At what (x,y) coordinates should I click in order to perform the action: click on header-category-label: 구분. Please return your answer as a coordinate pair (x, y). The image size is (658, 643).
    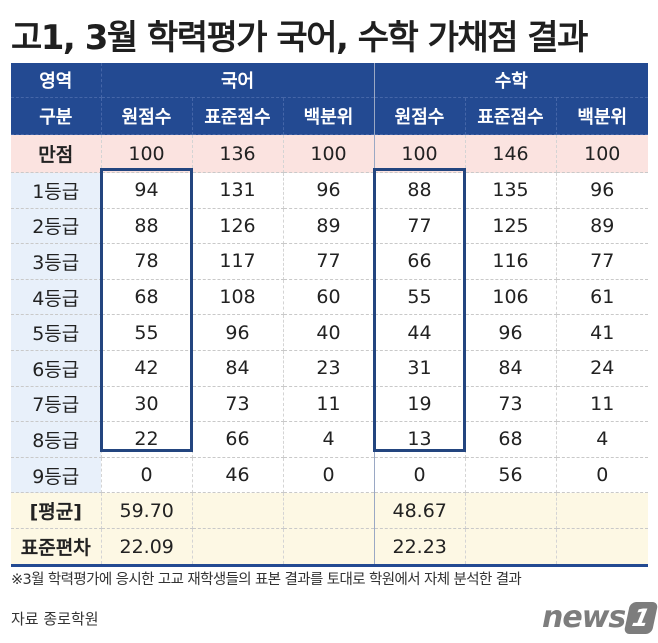
    Looking at the image, I should click on (56, 116).